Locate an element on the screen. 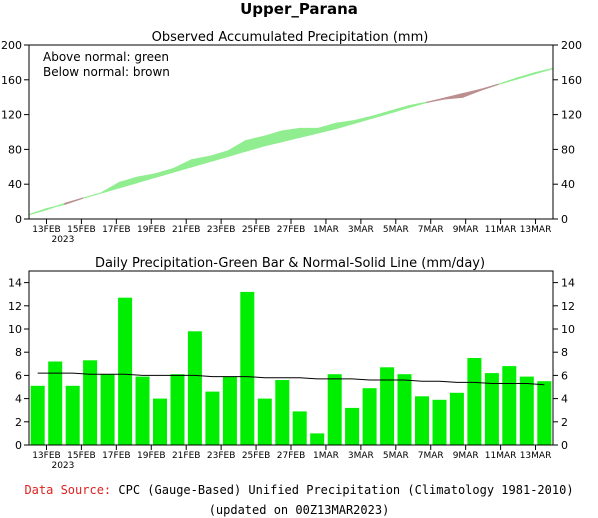  y-tick-label-left: 200 is located at coordinates (11, 45).